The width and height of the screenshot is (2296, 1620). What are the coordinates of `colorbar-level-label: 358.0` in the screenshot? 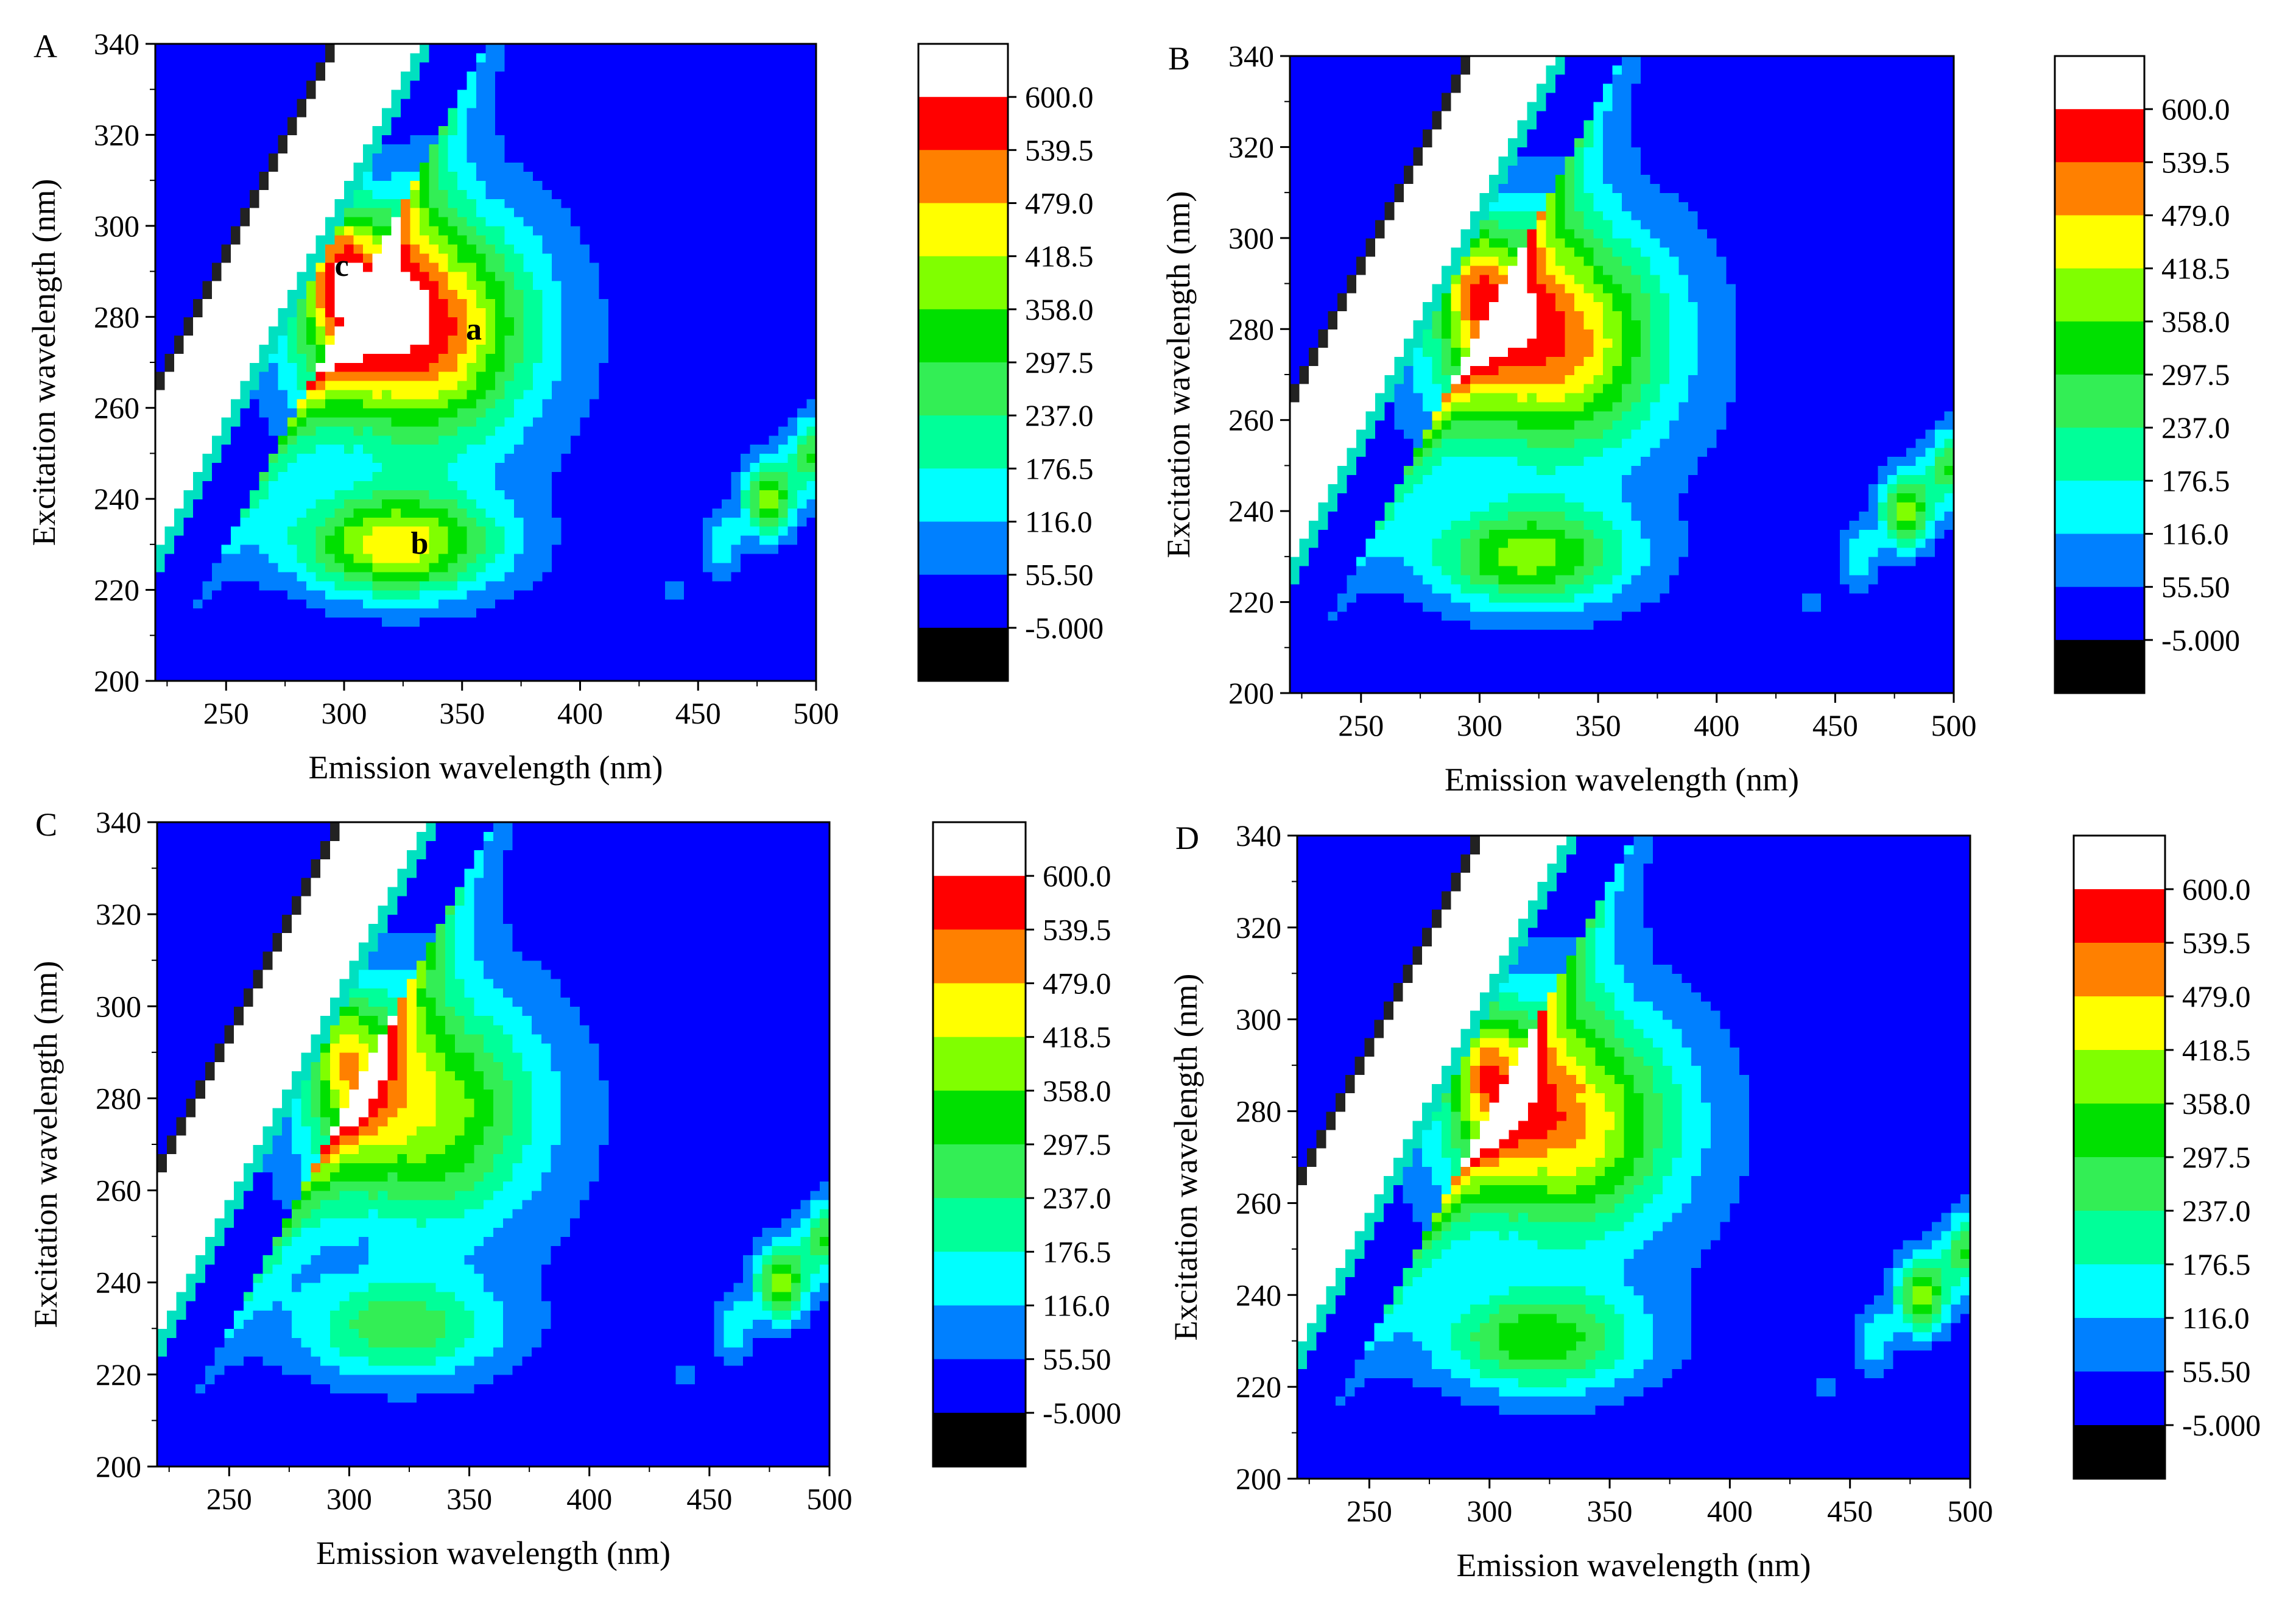 It's located at (1060, 309).